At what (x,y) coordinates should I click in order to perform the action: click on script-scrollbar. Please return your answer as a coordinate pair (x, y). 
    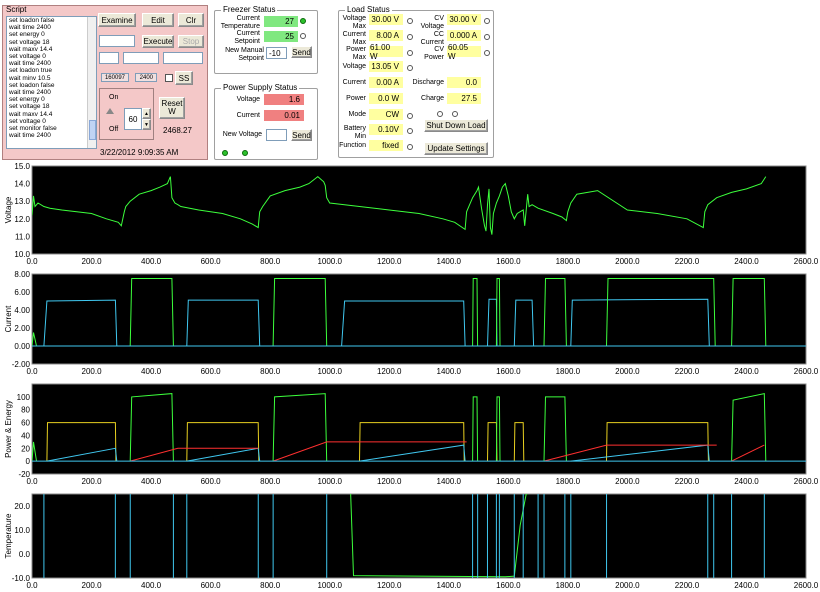
    Looking at the image, I should click on (91, 82).